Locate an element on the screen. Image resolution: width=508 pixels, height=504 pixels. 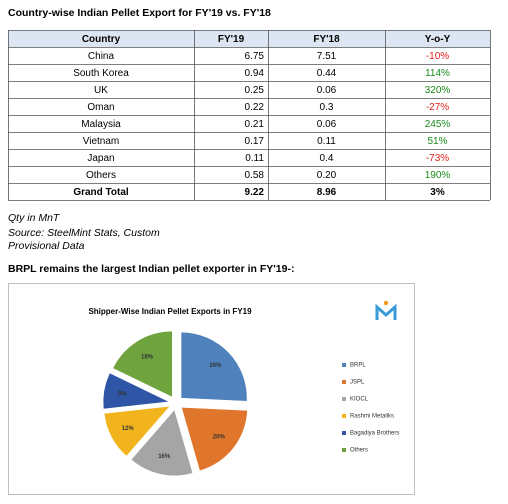
table-cell: 0.17 is located at coordinates (255, 141).